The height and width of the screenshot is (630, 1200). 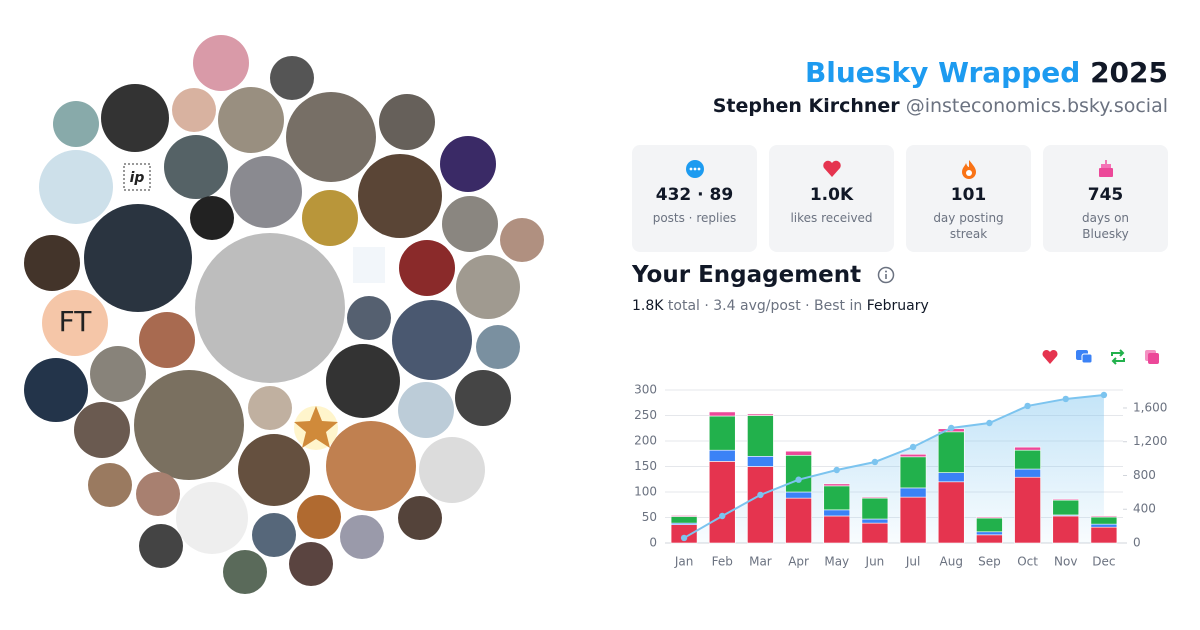 What do you see at coordinates (831, 218) in the screenshot?
I see `stat-label: likes received` at bounding box center [831, 218].